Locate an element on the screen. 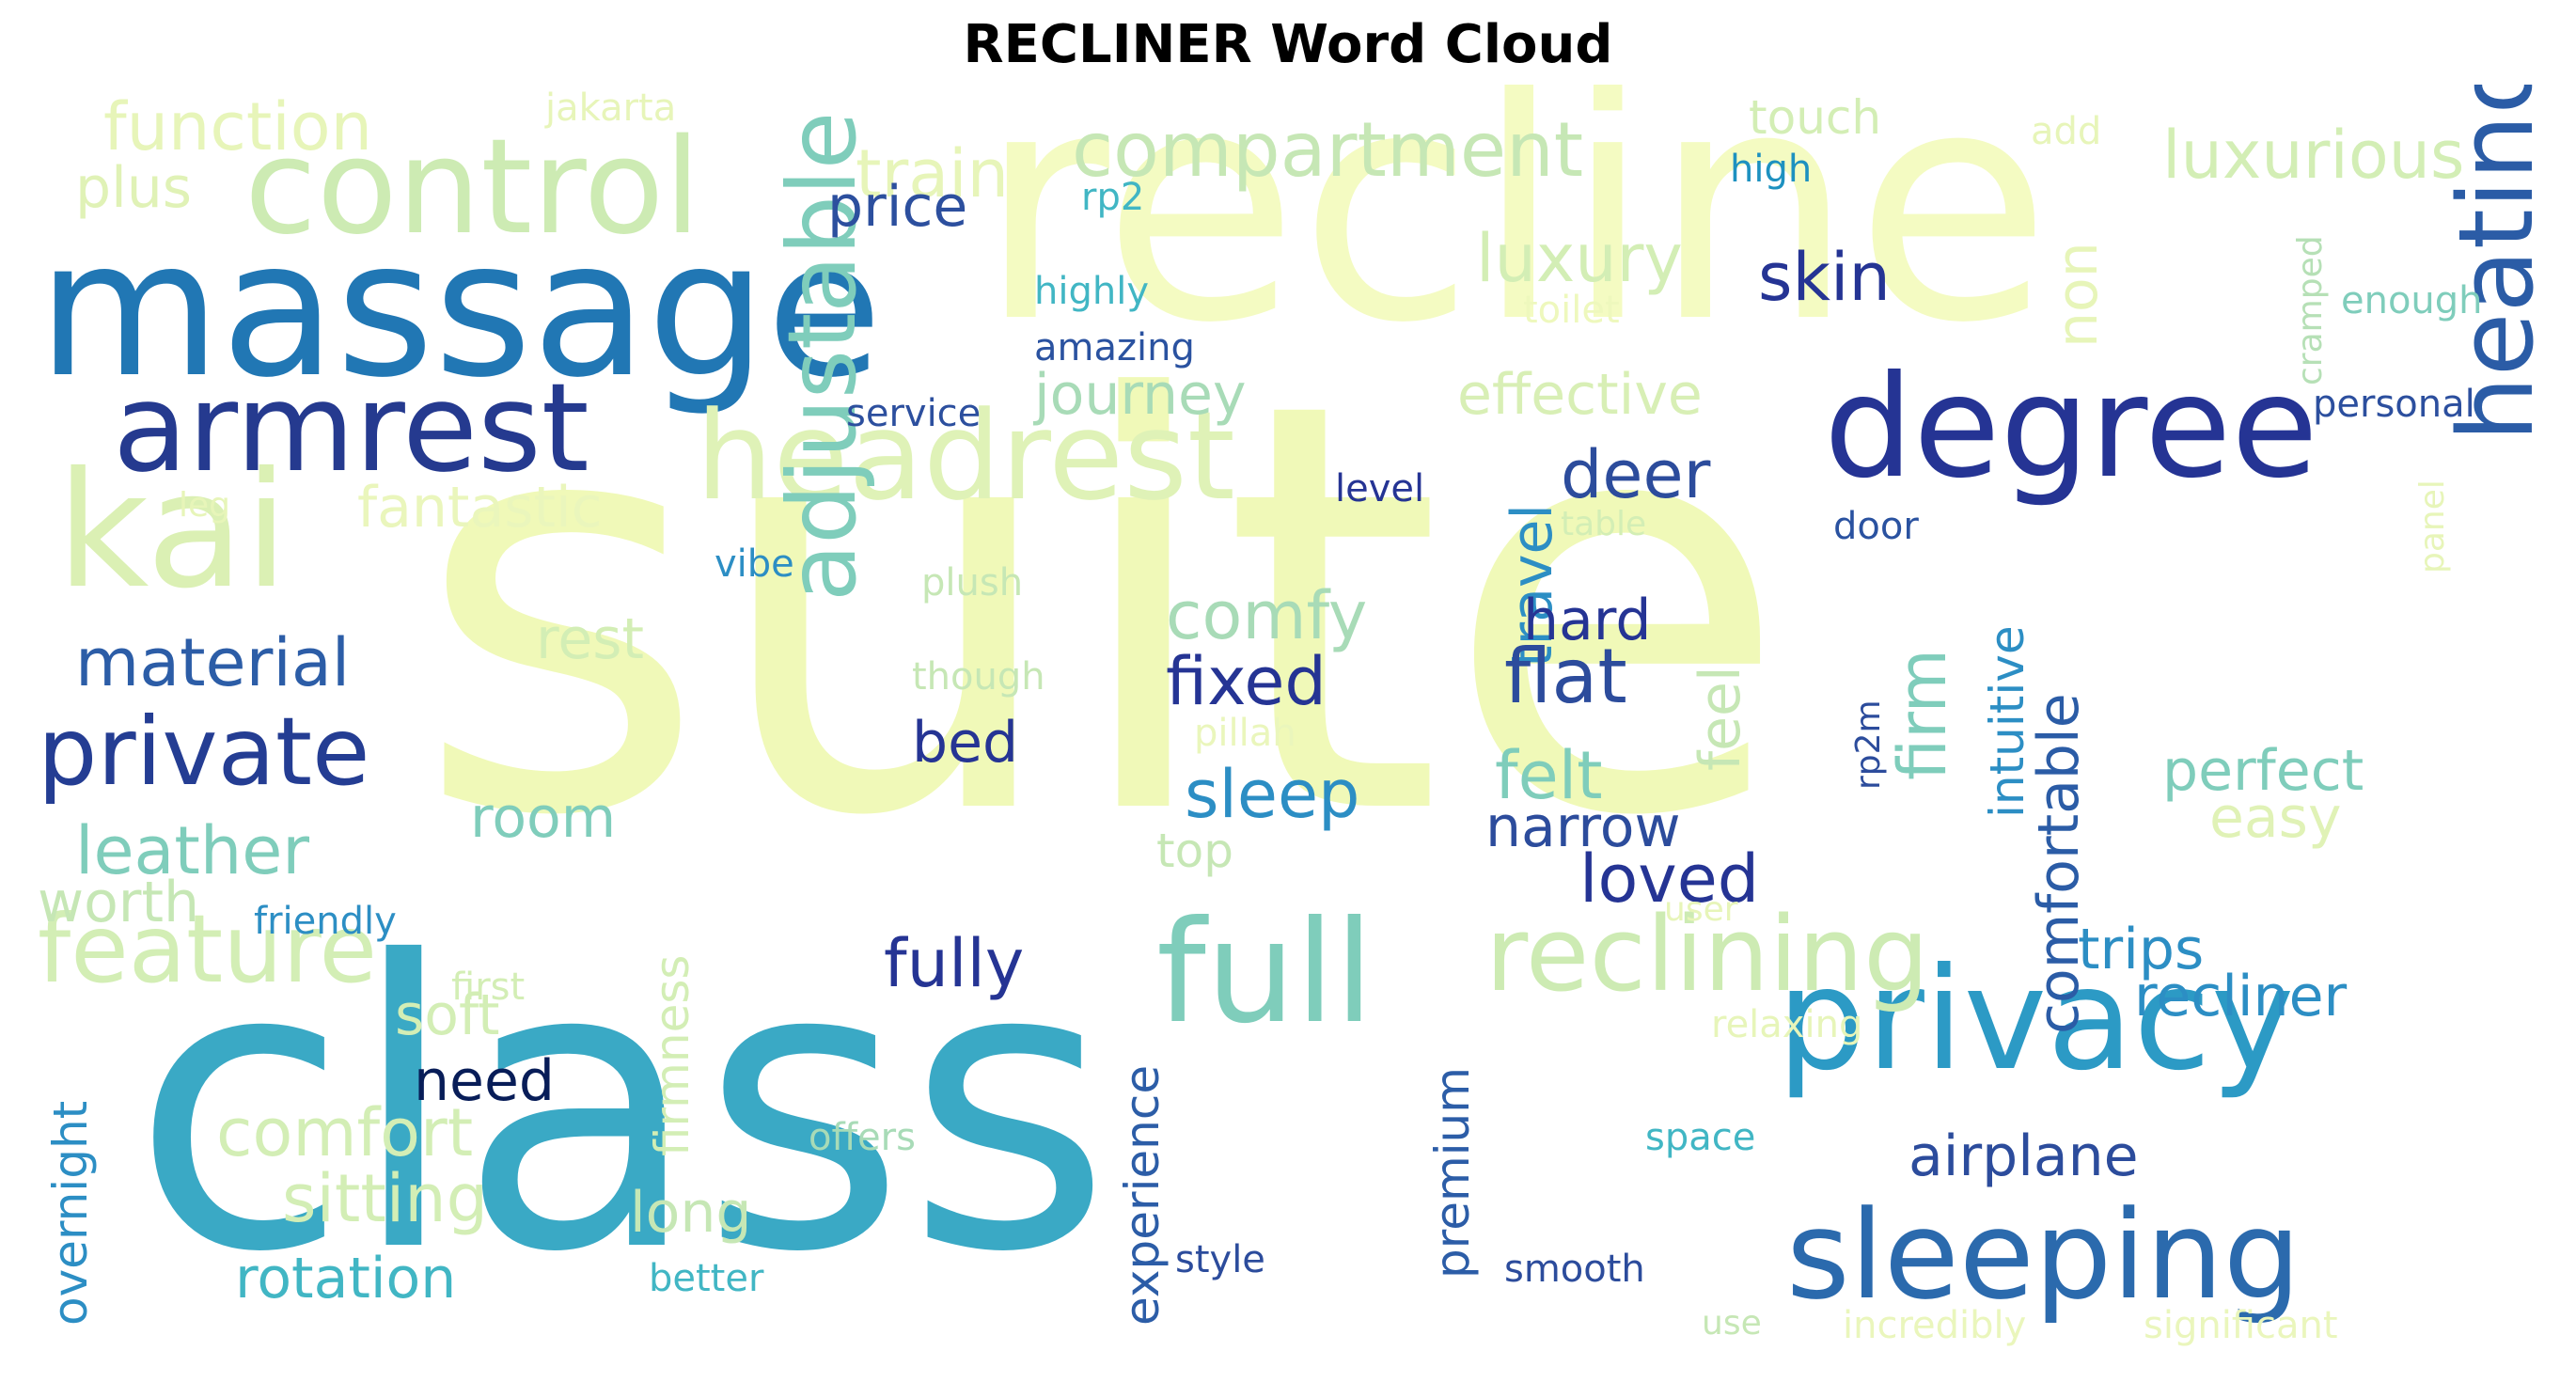 The width and height of the screenshot is (2576, 1382). word-first: first is located at coordinates (489, 987).